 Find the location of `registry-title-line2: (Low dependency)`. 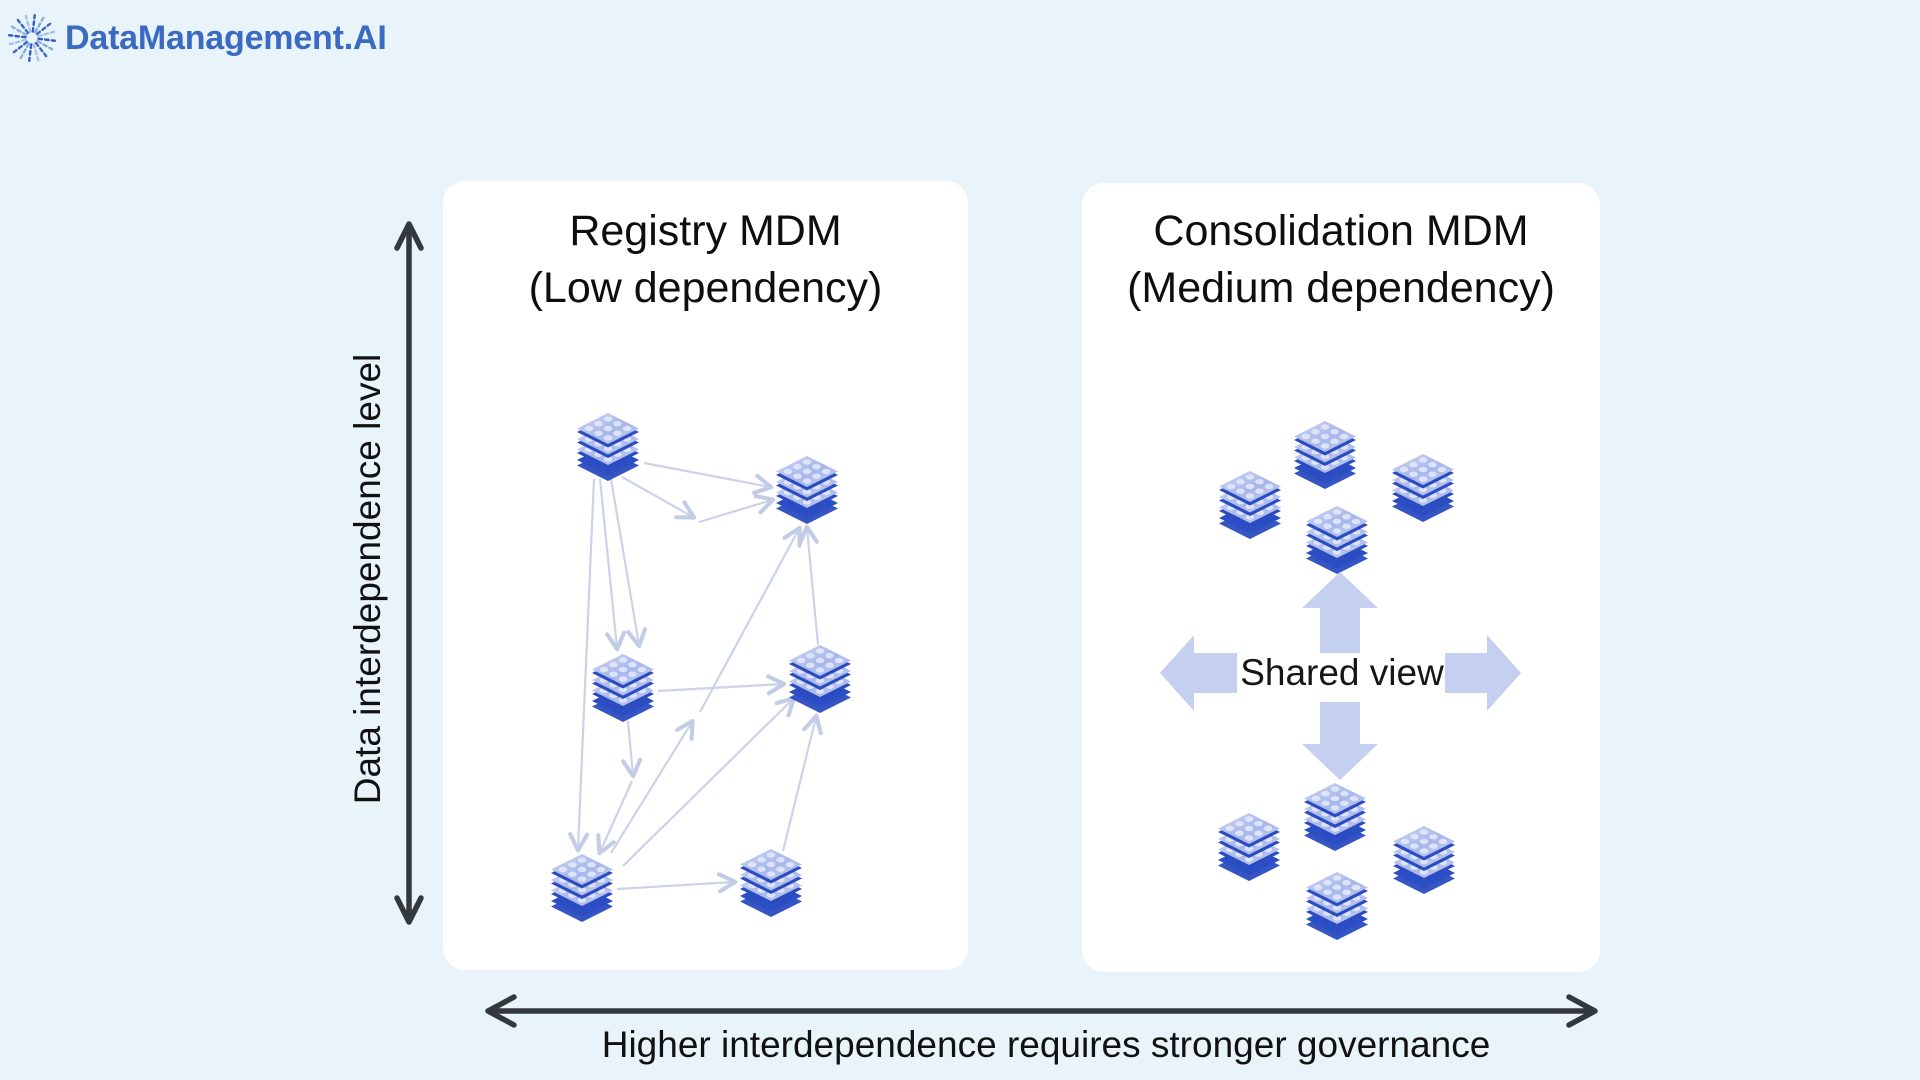

registry-title-line2: (Low dependency) is located at coordinates (705, 288).